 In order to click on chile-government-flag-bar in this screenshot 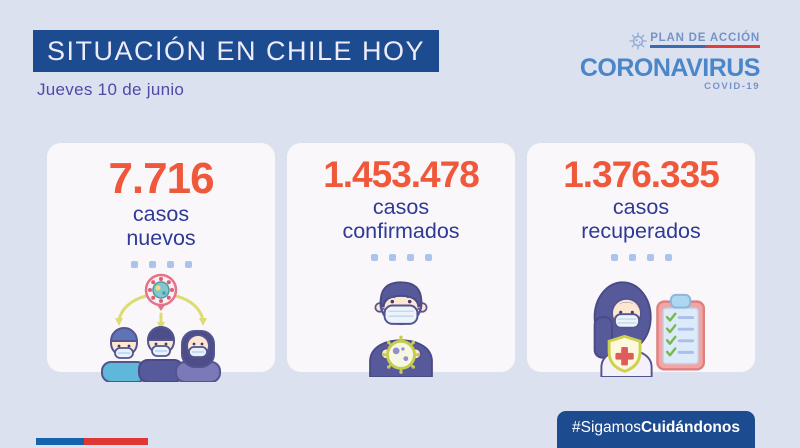, I will do `click(92, 441)`.